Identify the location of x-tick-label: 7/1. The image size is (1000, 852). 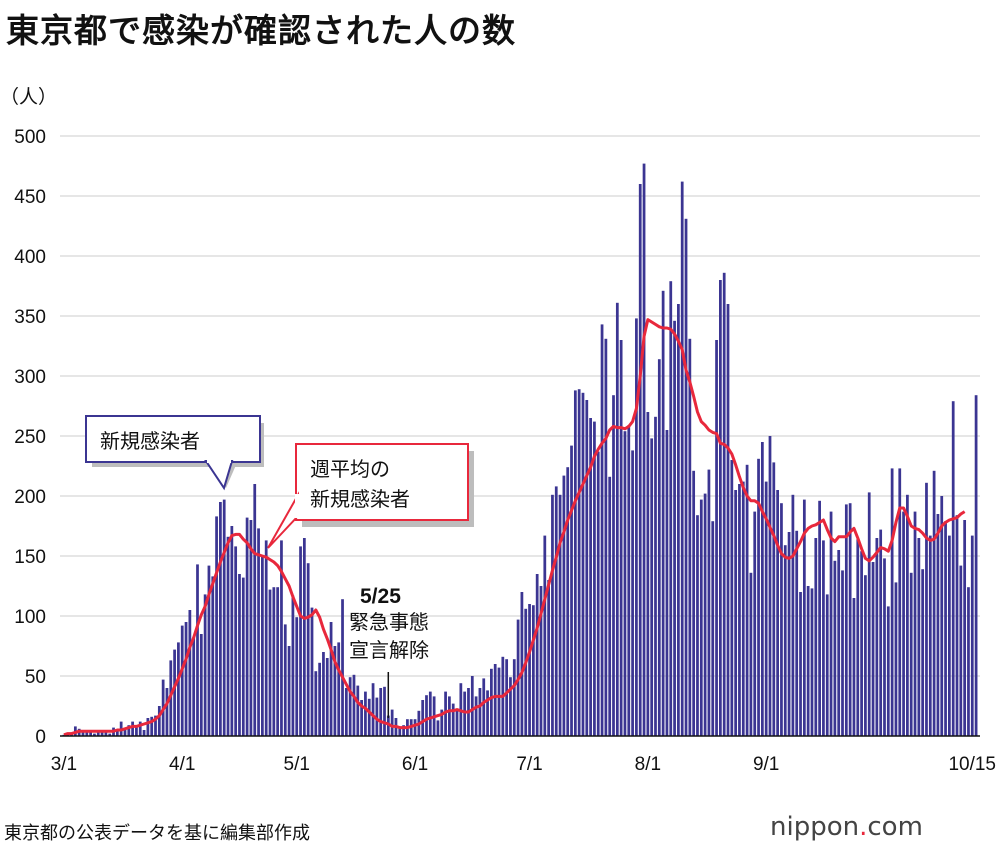
(529, 764).